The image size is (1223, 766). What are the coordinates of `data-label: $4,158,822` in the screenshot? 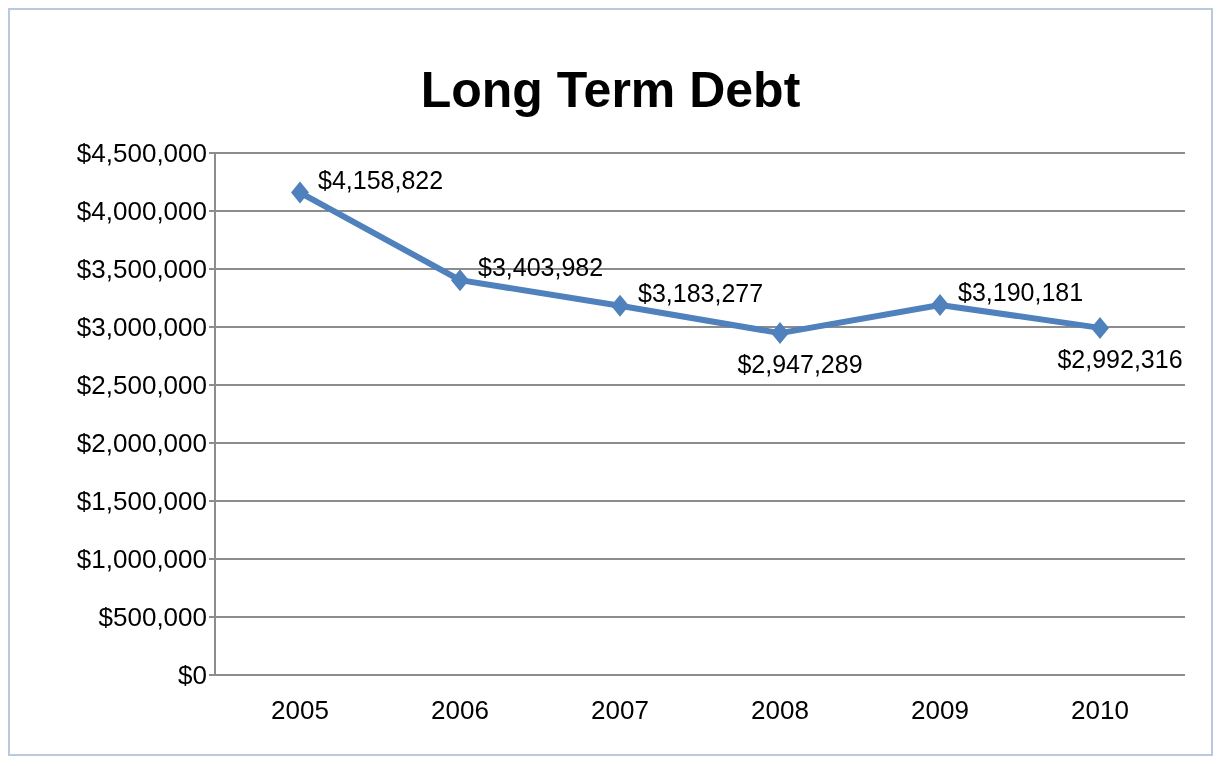 It's located at (381, 179).